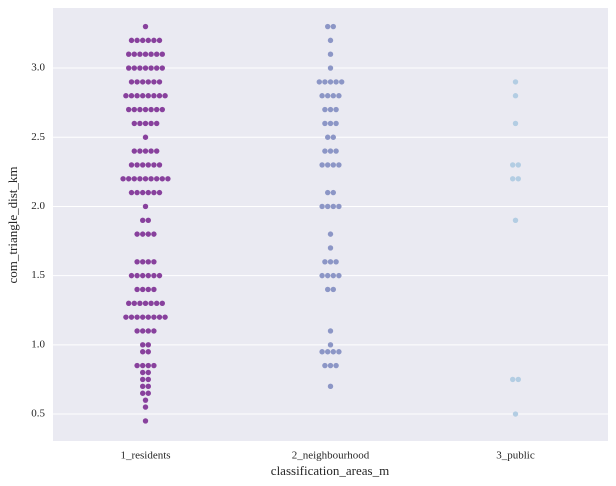  I want to click on y-tick-label: 1.0, so click(38, 344).